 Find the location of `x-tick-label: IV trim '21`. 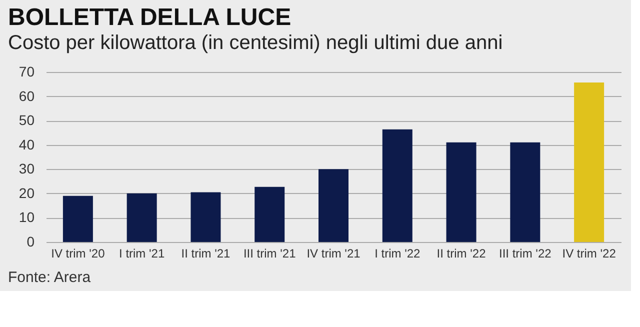

x-tick-label: IV trim '21 is located at coordinates (333, 253).